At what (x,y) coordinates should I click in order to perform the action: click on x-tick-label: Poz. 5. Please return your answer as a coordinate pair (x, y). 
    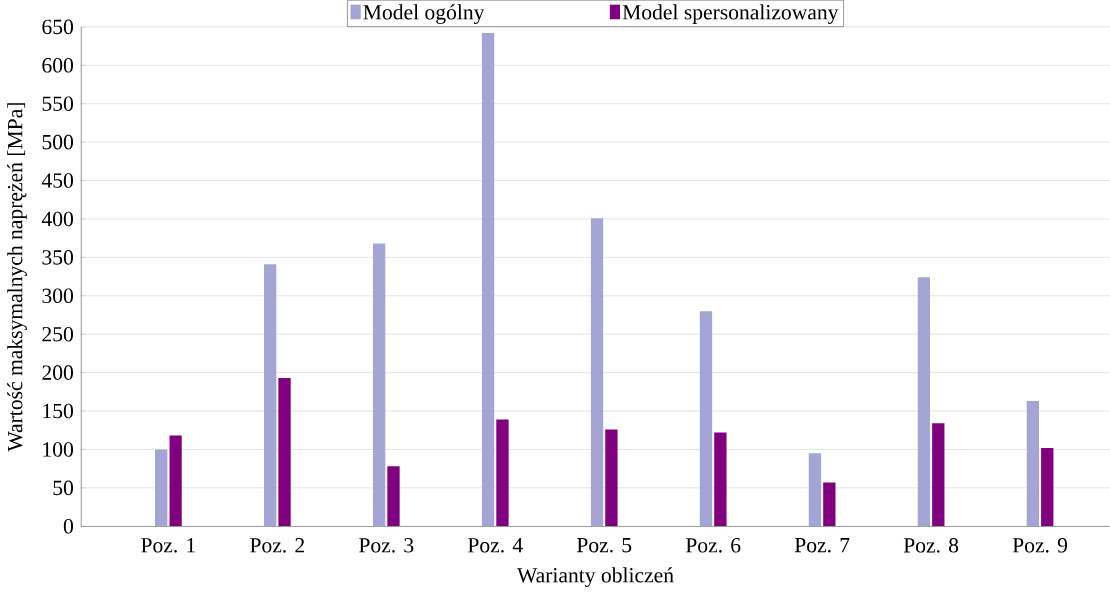
    Looking at the image, I should click on (604, 545).